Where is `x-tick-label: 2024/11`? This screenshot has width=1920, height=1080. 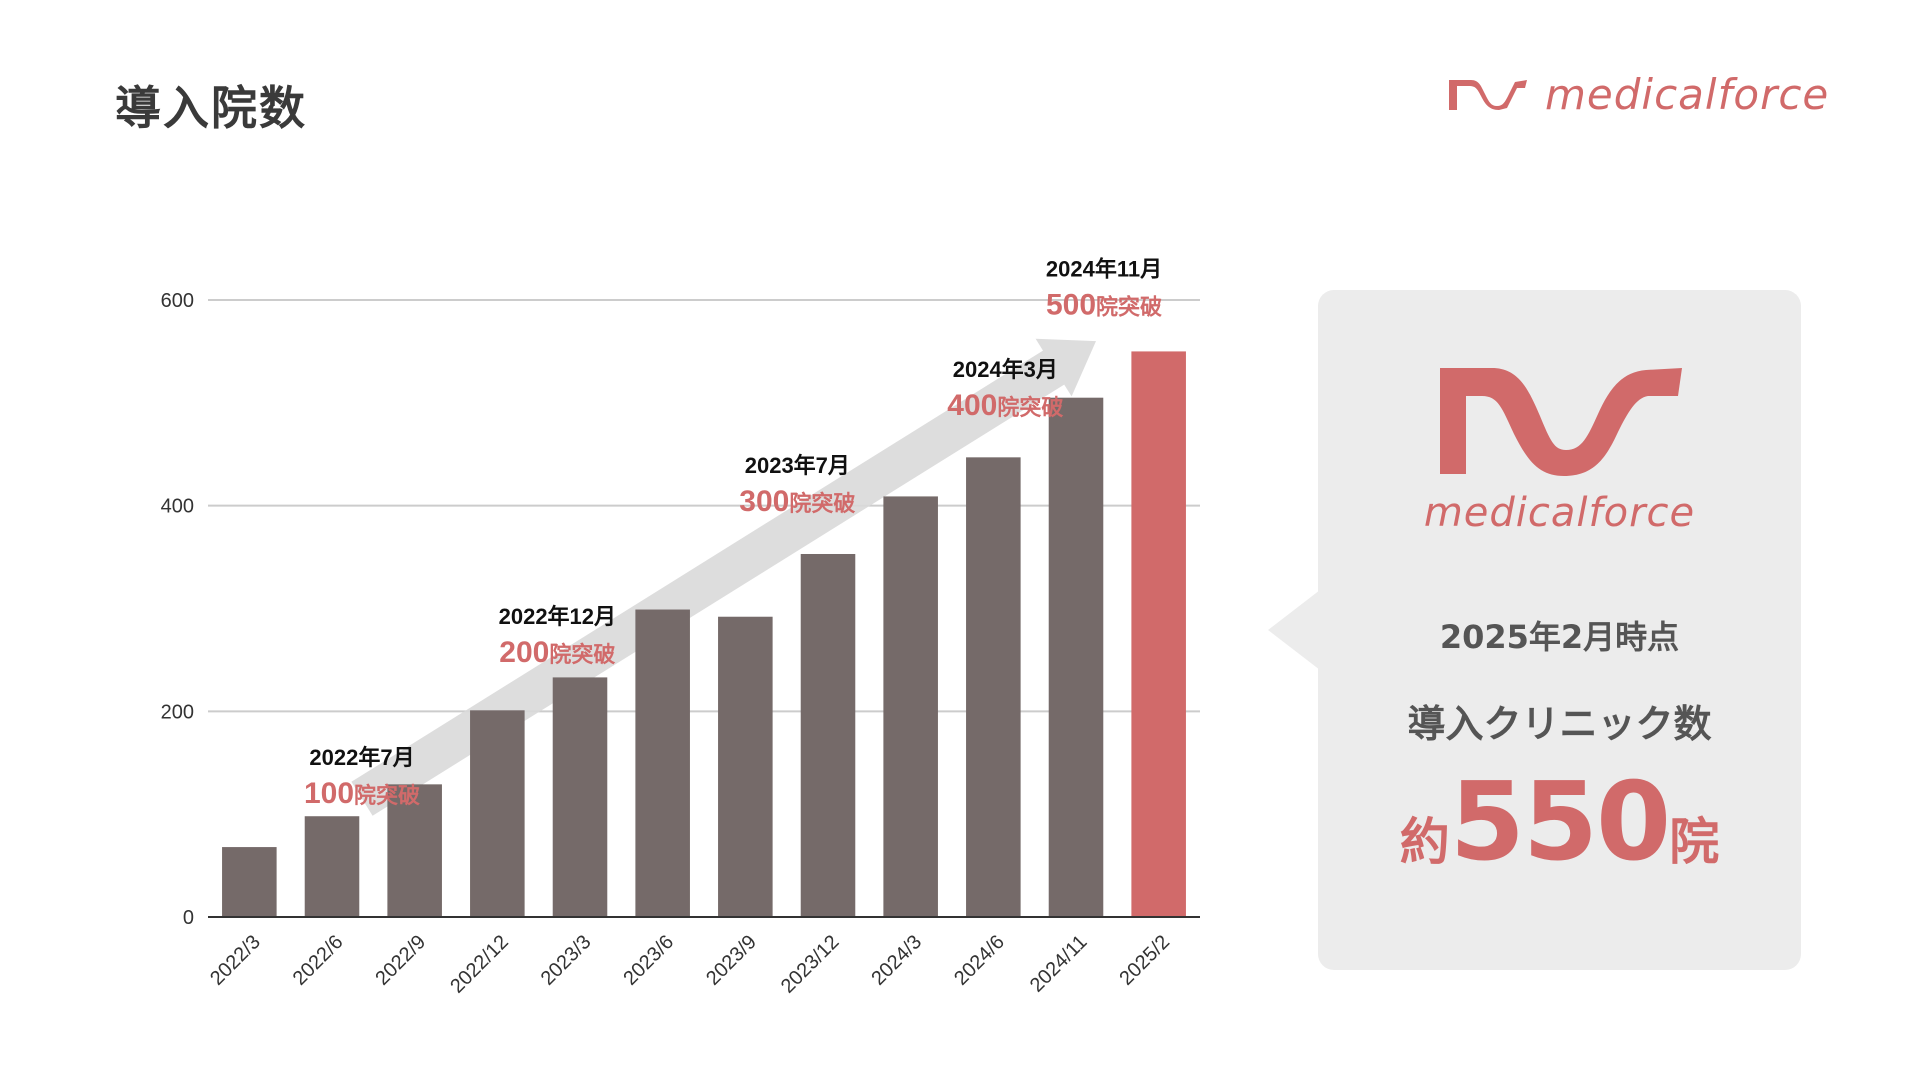
x-tick-label: 2024/11 is located at coordinates (1059, 964).